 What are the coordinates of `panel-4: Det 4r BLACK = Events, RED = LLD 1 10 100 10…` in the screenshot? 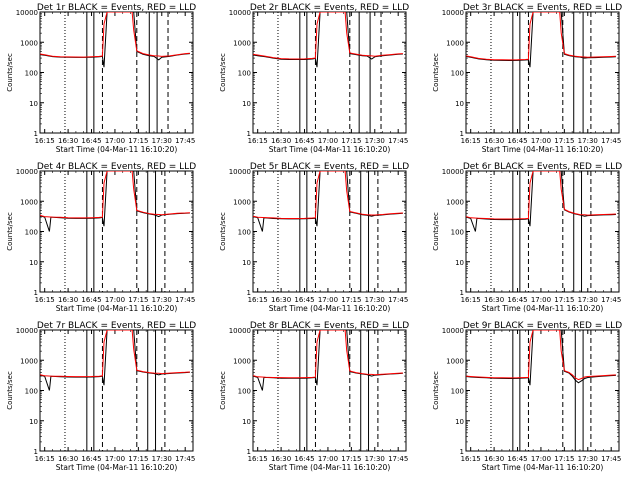 It's located at (101, 237).